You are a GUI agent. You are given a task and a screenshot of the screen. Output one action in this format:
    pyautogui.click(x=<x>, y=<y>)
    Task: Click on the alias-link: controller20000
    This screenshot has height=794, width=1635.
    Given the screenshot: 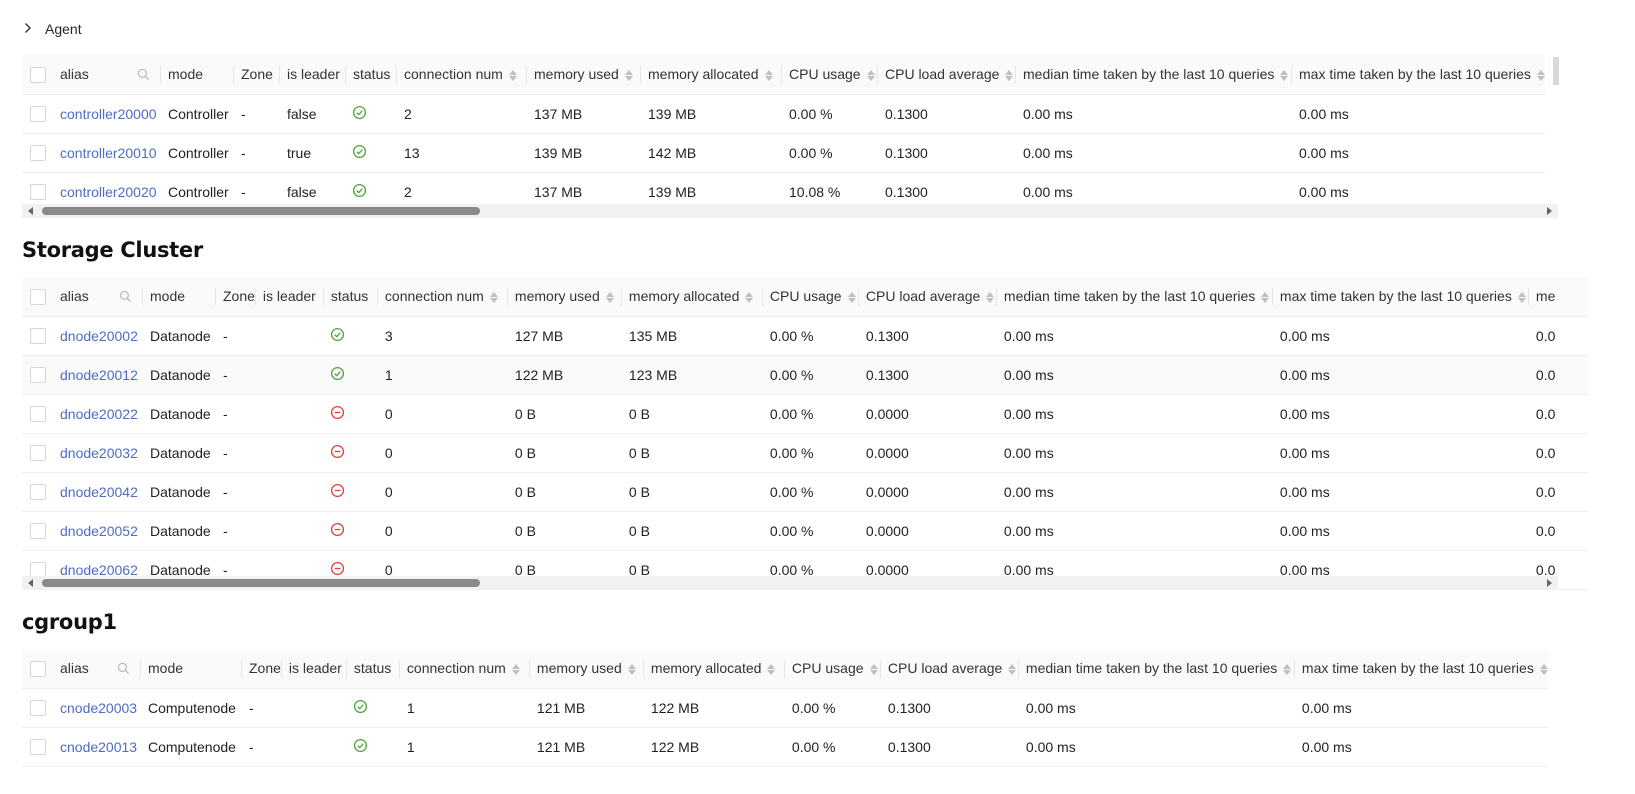 What is the action you would take?
    pyautogui.click(x=108, y=113)
    